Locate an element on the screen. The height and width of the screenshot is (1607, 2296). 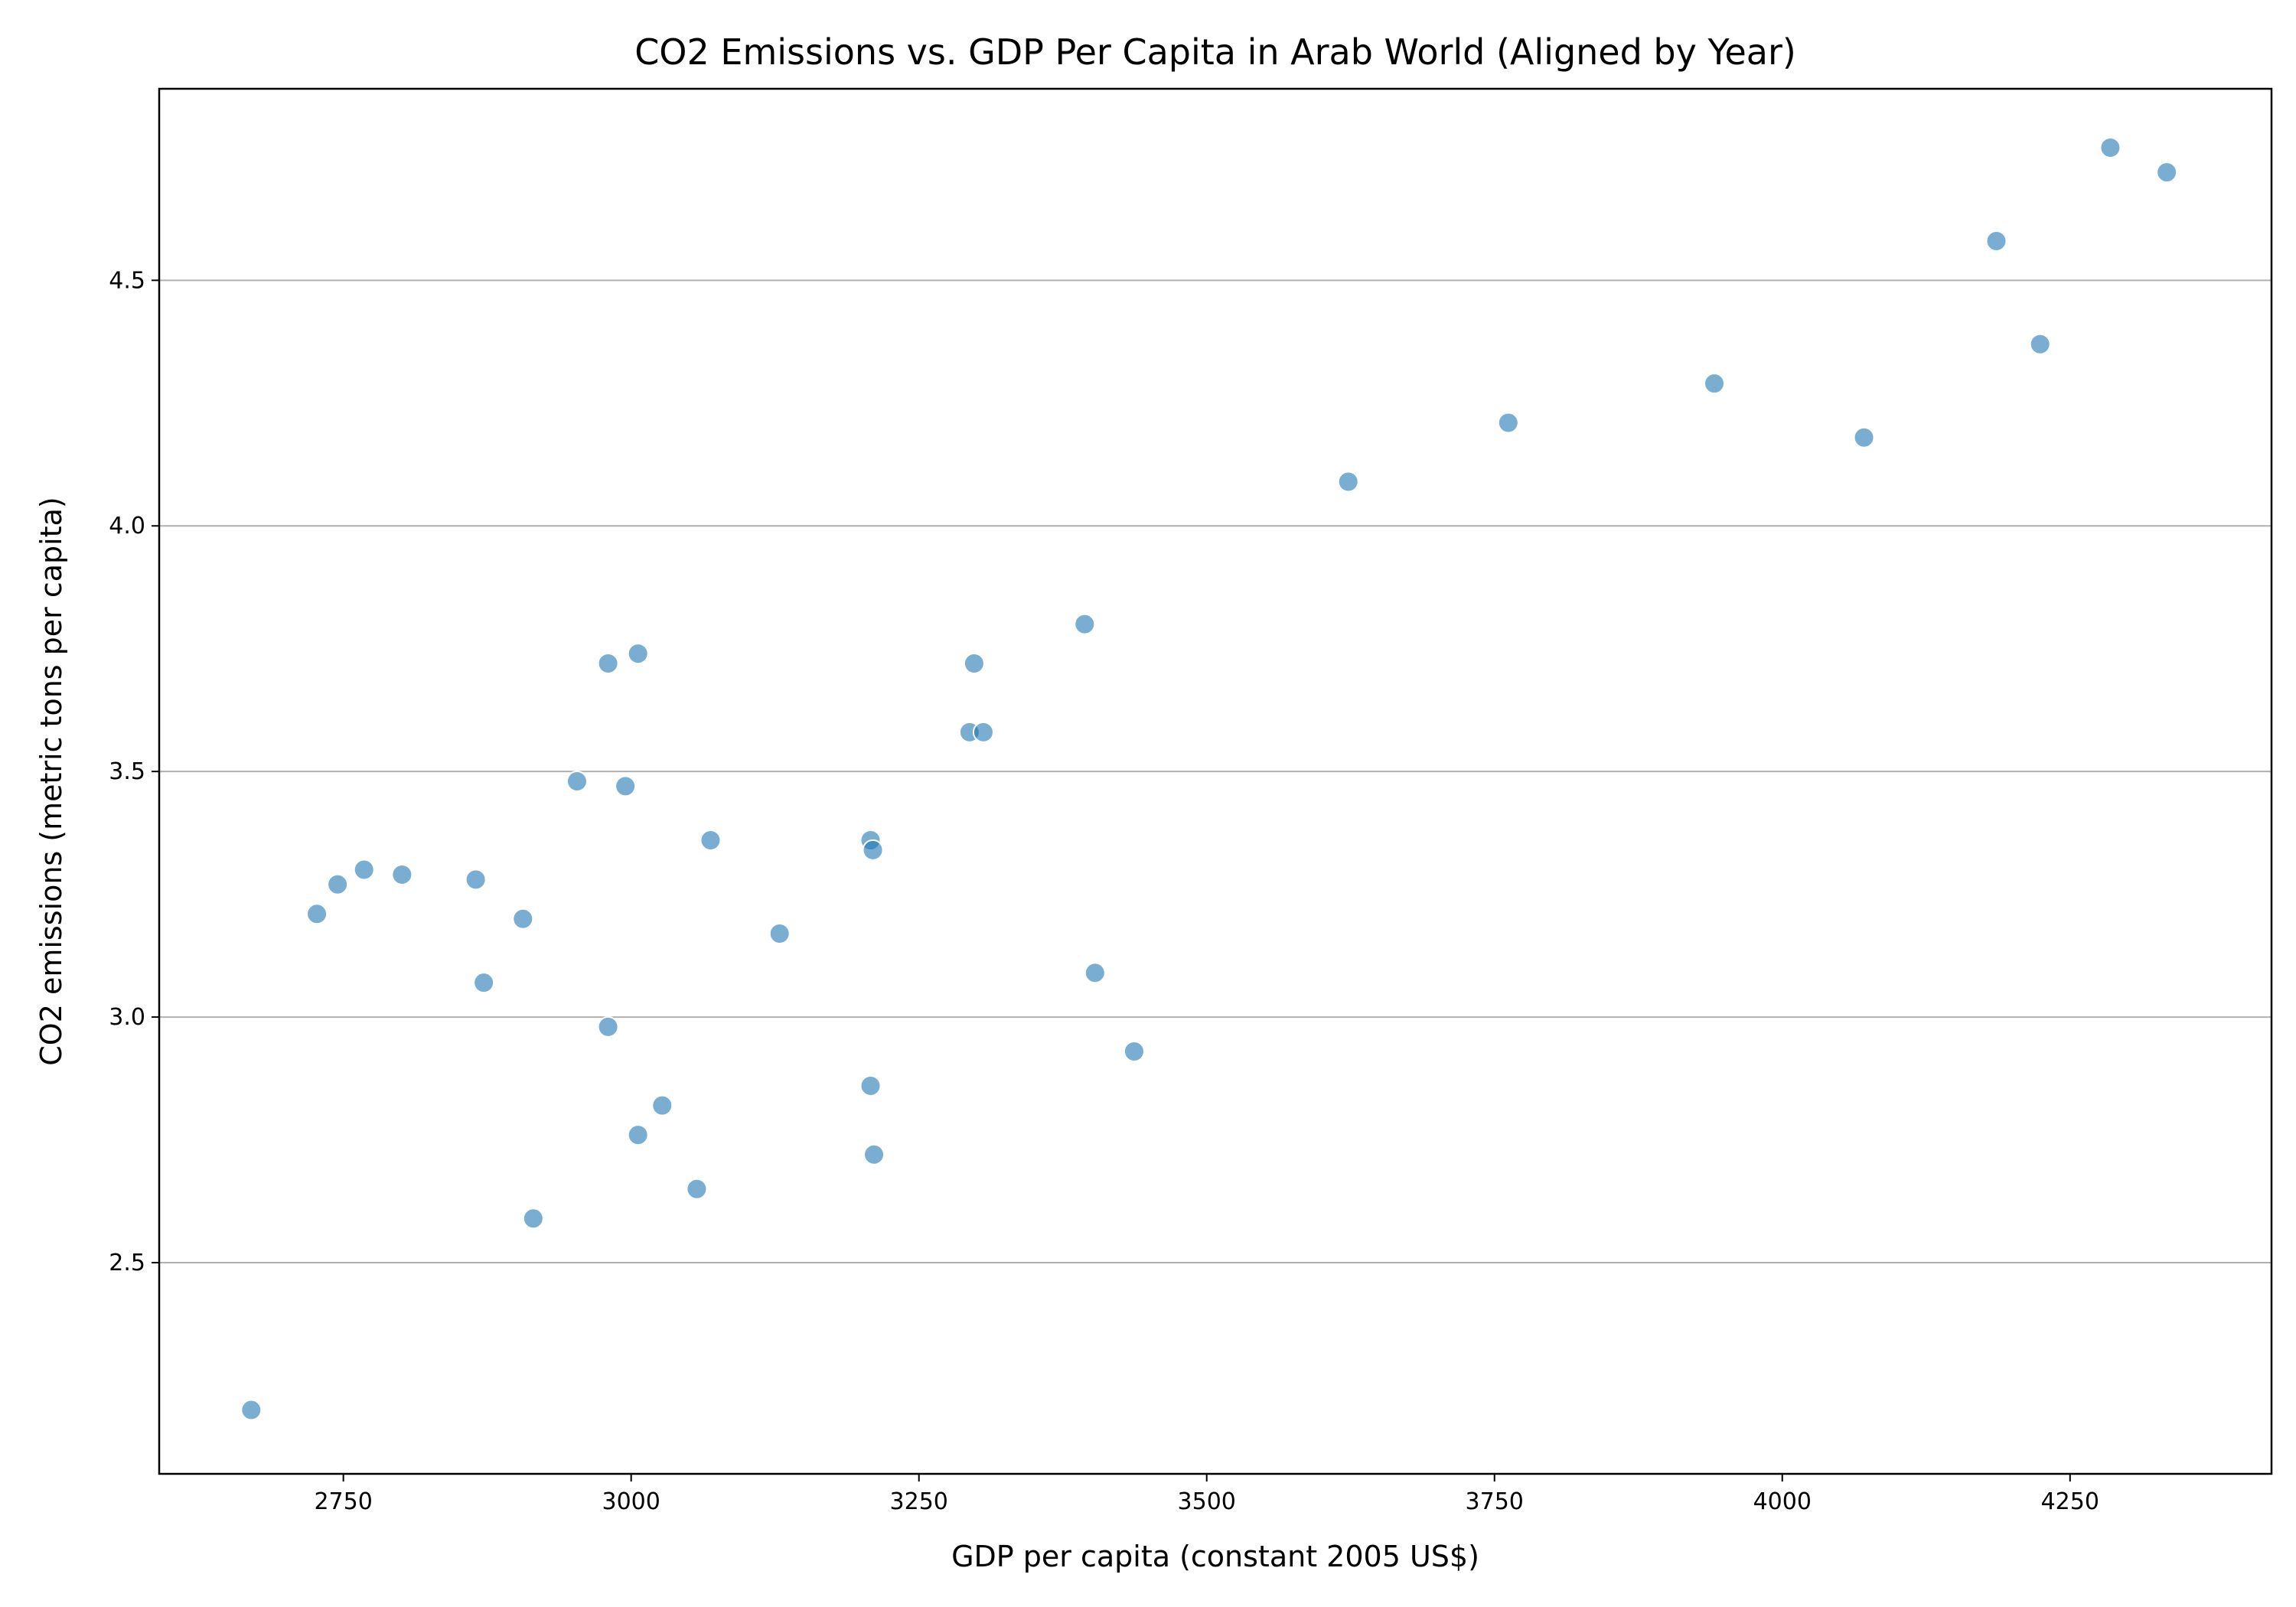
x-tick-label: 2750 is located at coordinates (343, 1501).